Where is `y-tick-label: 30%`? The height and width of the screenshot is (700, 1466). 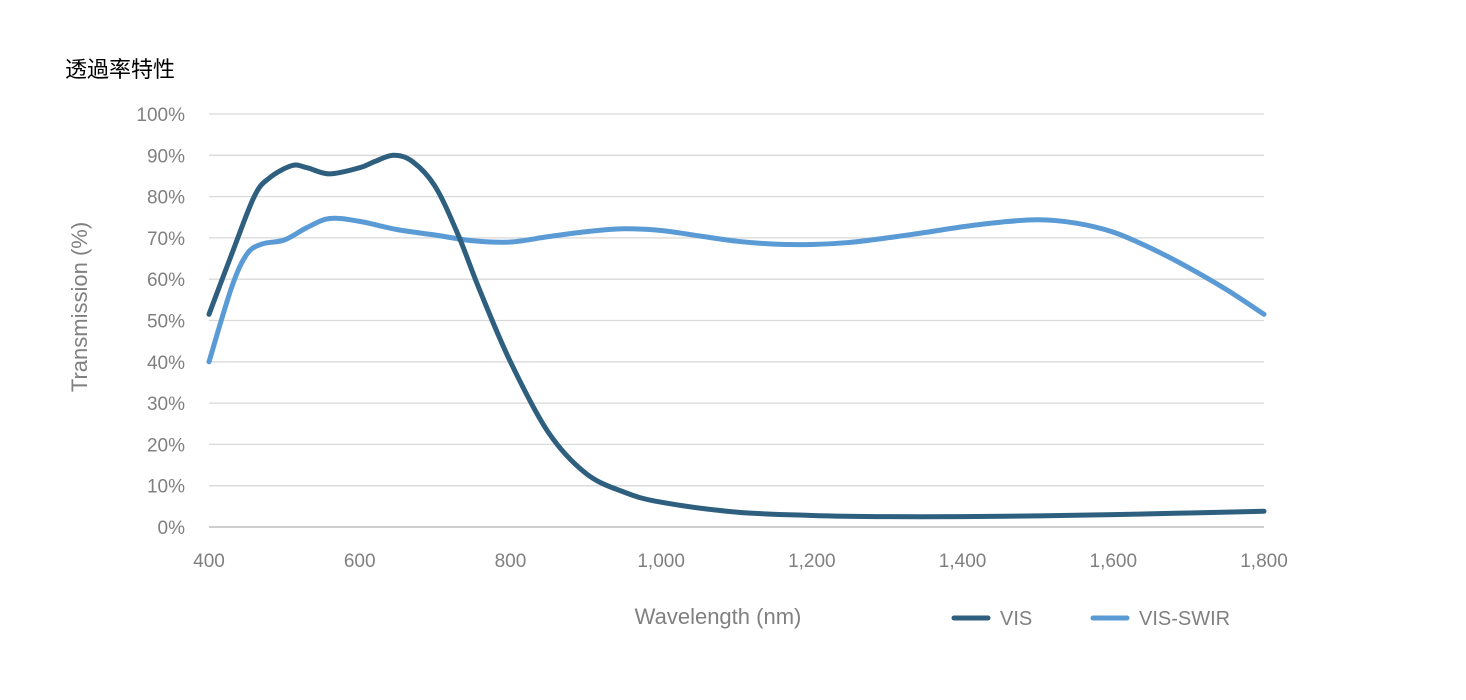 y-tick-label: 30% is located at coordinates (166, 404).